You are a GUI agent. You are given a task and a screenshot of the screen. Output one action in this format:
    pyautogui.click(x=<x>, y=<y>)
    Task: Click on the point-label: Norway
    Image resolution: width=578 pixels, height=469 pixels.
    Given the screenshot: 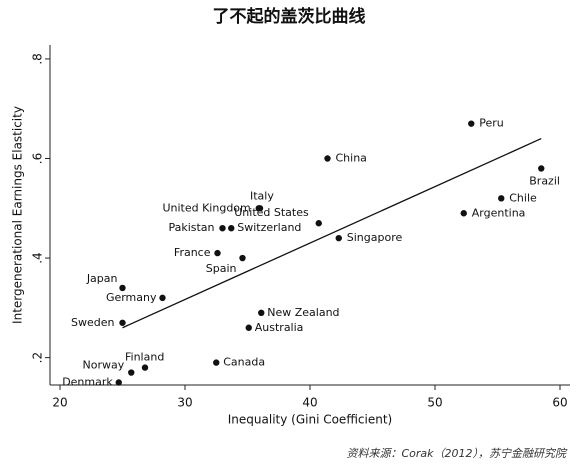 What is the action you would take?
    pyautogui.click(x=104, y=365)
    